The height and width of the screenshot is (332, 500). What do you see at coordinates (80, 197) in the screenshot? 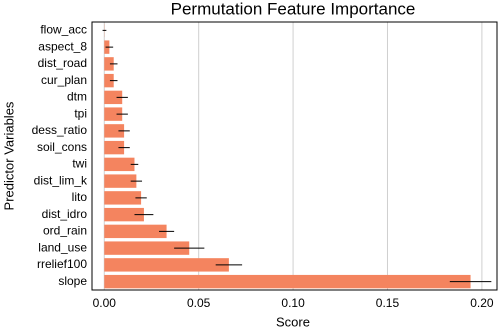
I see `y-tick-label: lito` at bounding box center [80, 197].